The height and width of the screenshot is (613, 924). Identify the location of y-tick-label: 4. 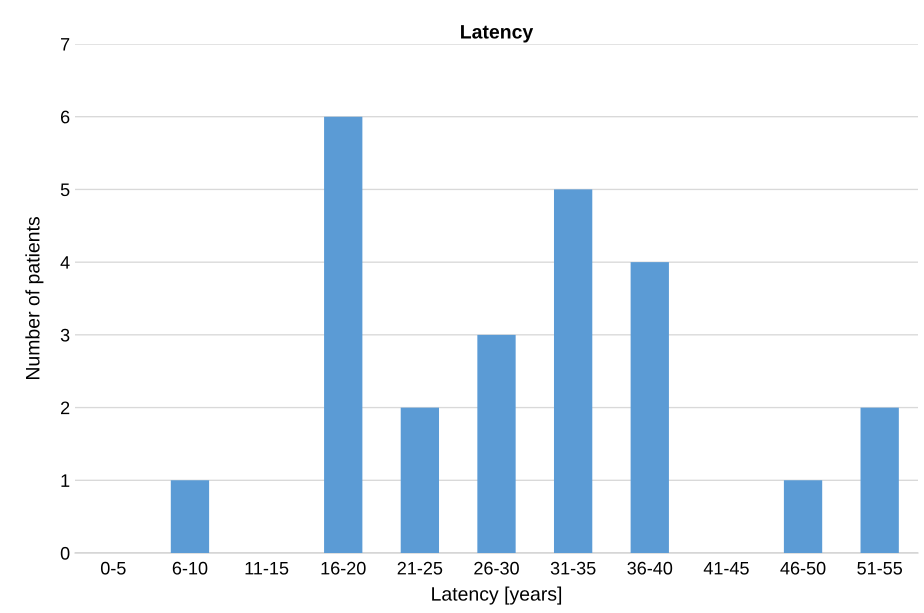
(65, 262).